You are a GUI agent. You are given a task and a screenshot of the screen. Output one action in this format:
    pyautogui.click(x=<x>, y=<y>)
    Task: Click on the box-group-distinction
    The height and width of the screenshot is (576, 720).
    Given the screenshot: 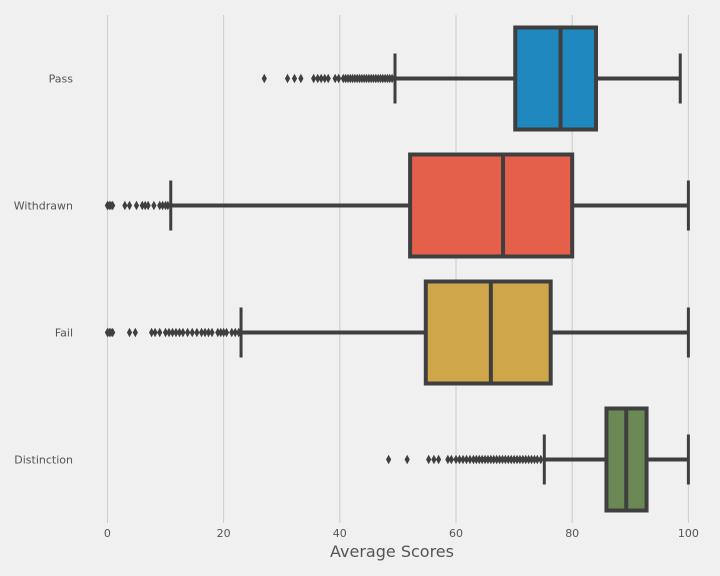 What is the action you would take?
    pyautogui.click(x=538, y=459)
    